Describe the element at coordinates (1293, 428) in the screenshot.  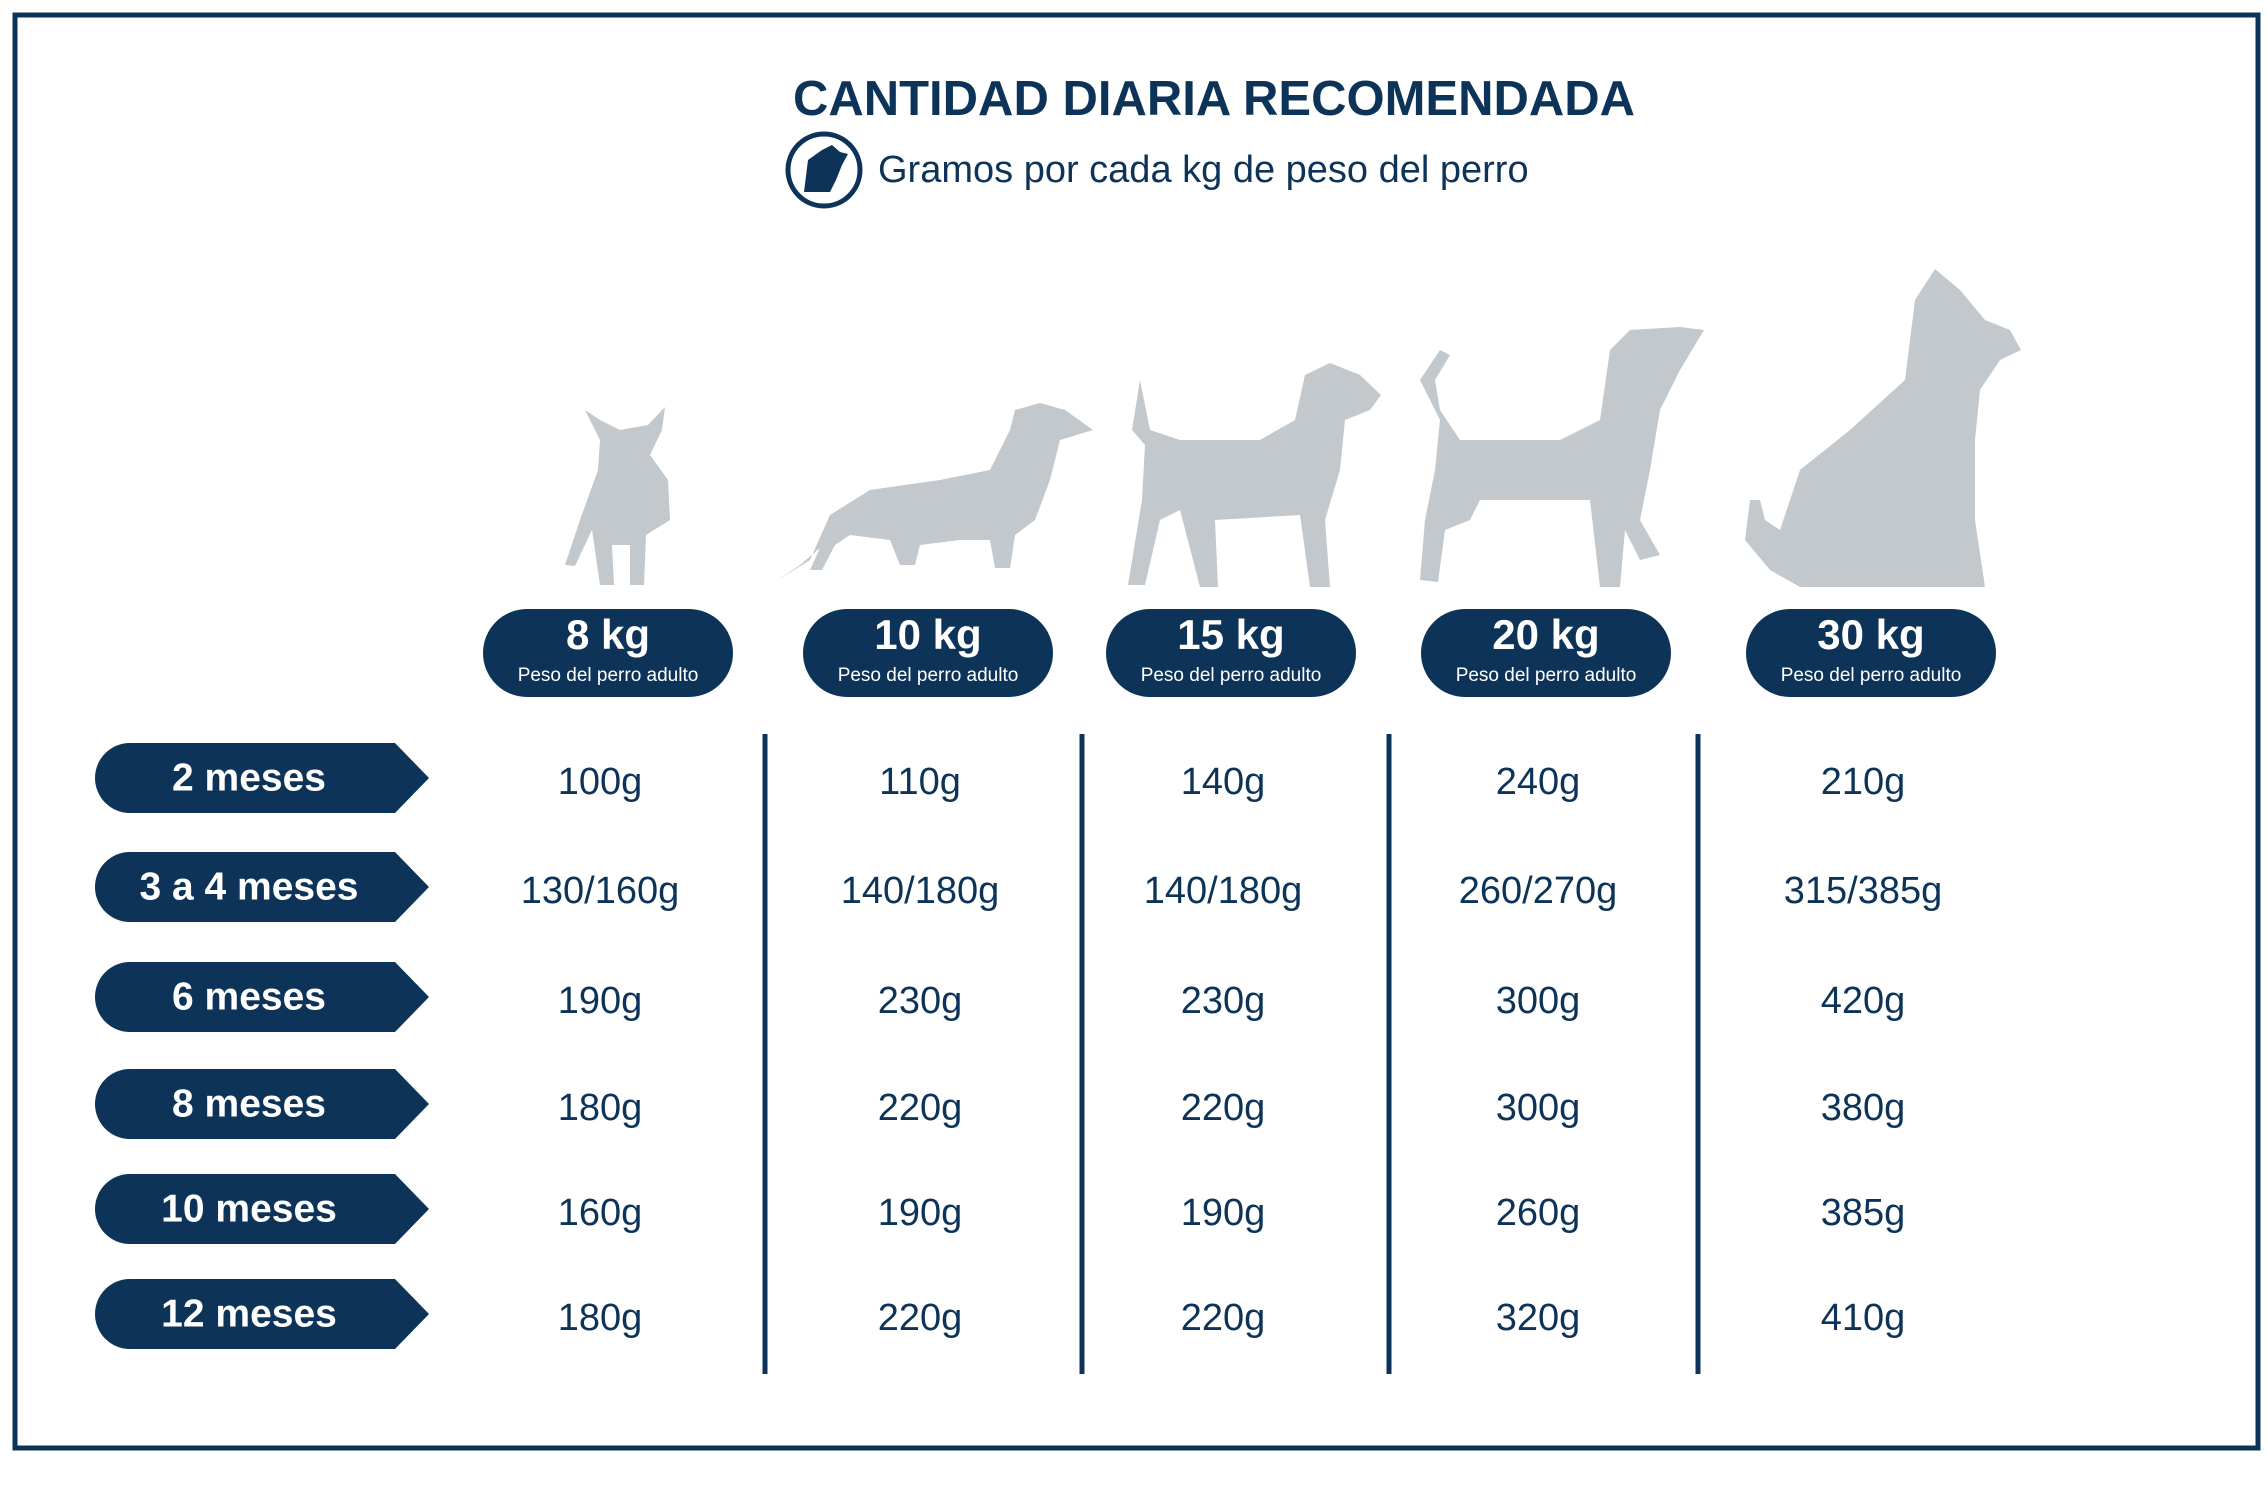
I see `dog-silhouettes` at that location.